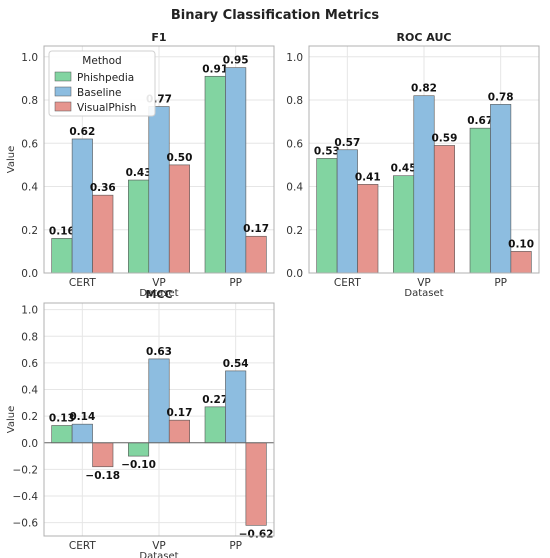 The image size is (550, 558). What do you see at coordinates (103, 188) in the screenshot?
I see `data-label: 0.36` at bounding box center [103, 188].